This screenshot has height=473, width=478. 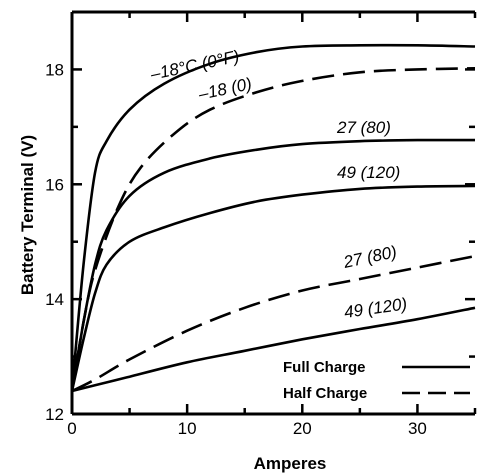 What do you see at coordinates (368, 172) in the screenshot?
I see `curve-label-3: 49 (120)` at bounding box center [368, 172].